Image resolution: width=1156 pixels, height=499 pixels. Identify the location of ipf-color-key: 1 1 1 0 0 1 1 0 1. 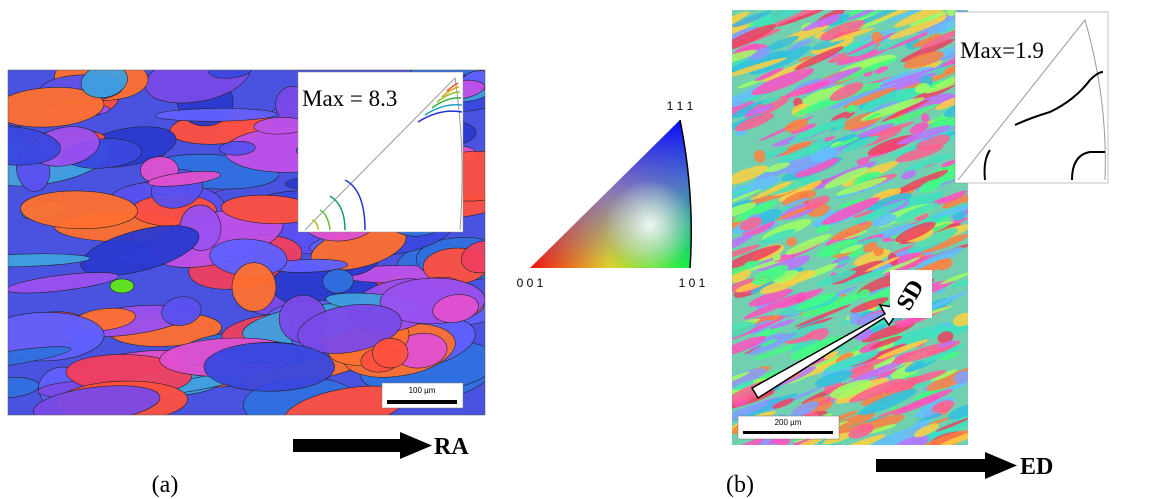
(611, 194).